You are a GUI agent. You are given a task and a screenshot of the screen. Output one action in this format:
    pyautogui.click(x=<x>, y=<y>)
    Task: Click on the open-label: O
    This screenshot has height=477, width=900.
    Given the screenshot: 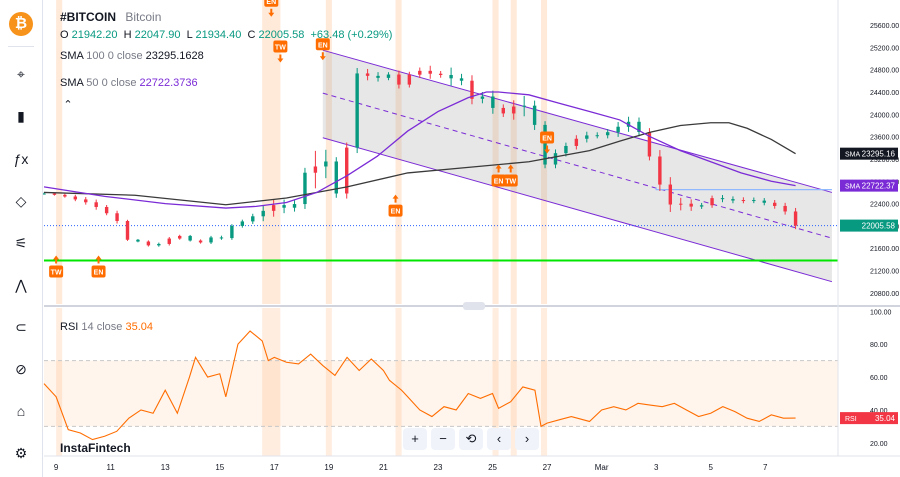 What is the action you would take?
    pyautogui.click(x=64, y=35)
    